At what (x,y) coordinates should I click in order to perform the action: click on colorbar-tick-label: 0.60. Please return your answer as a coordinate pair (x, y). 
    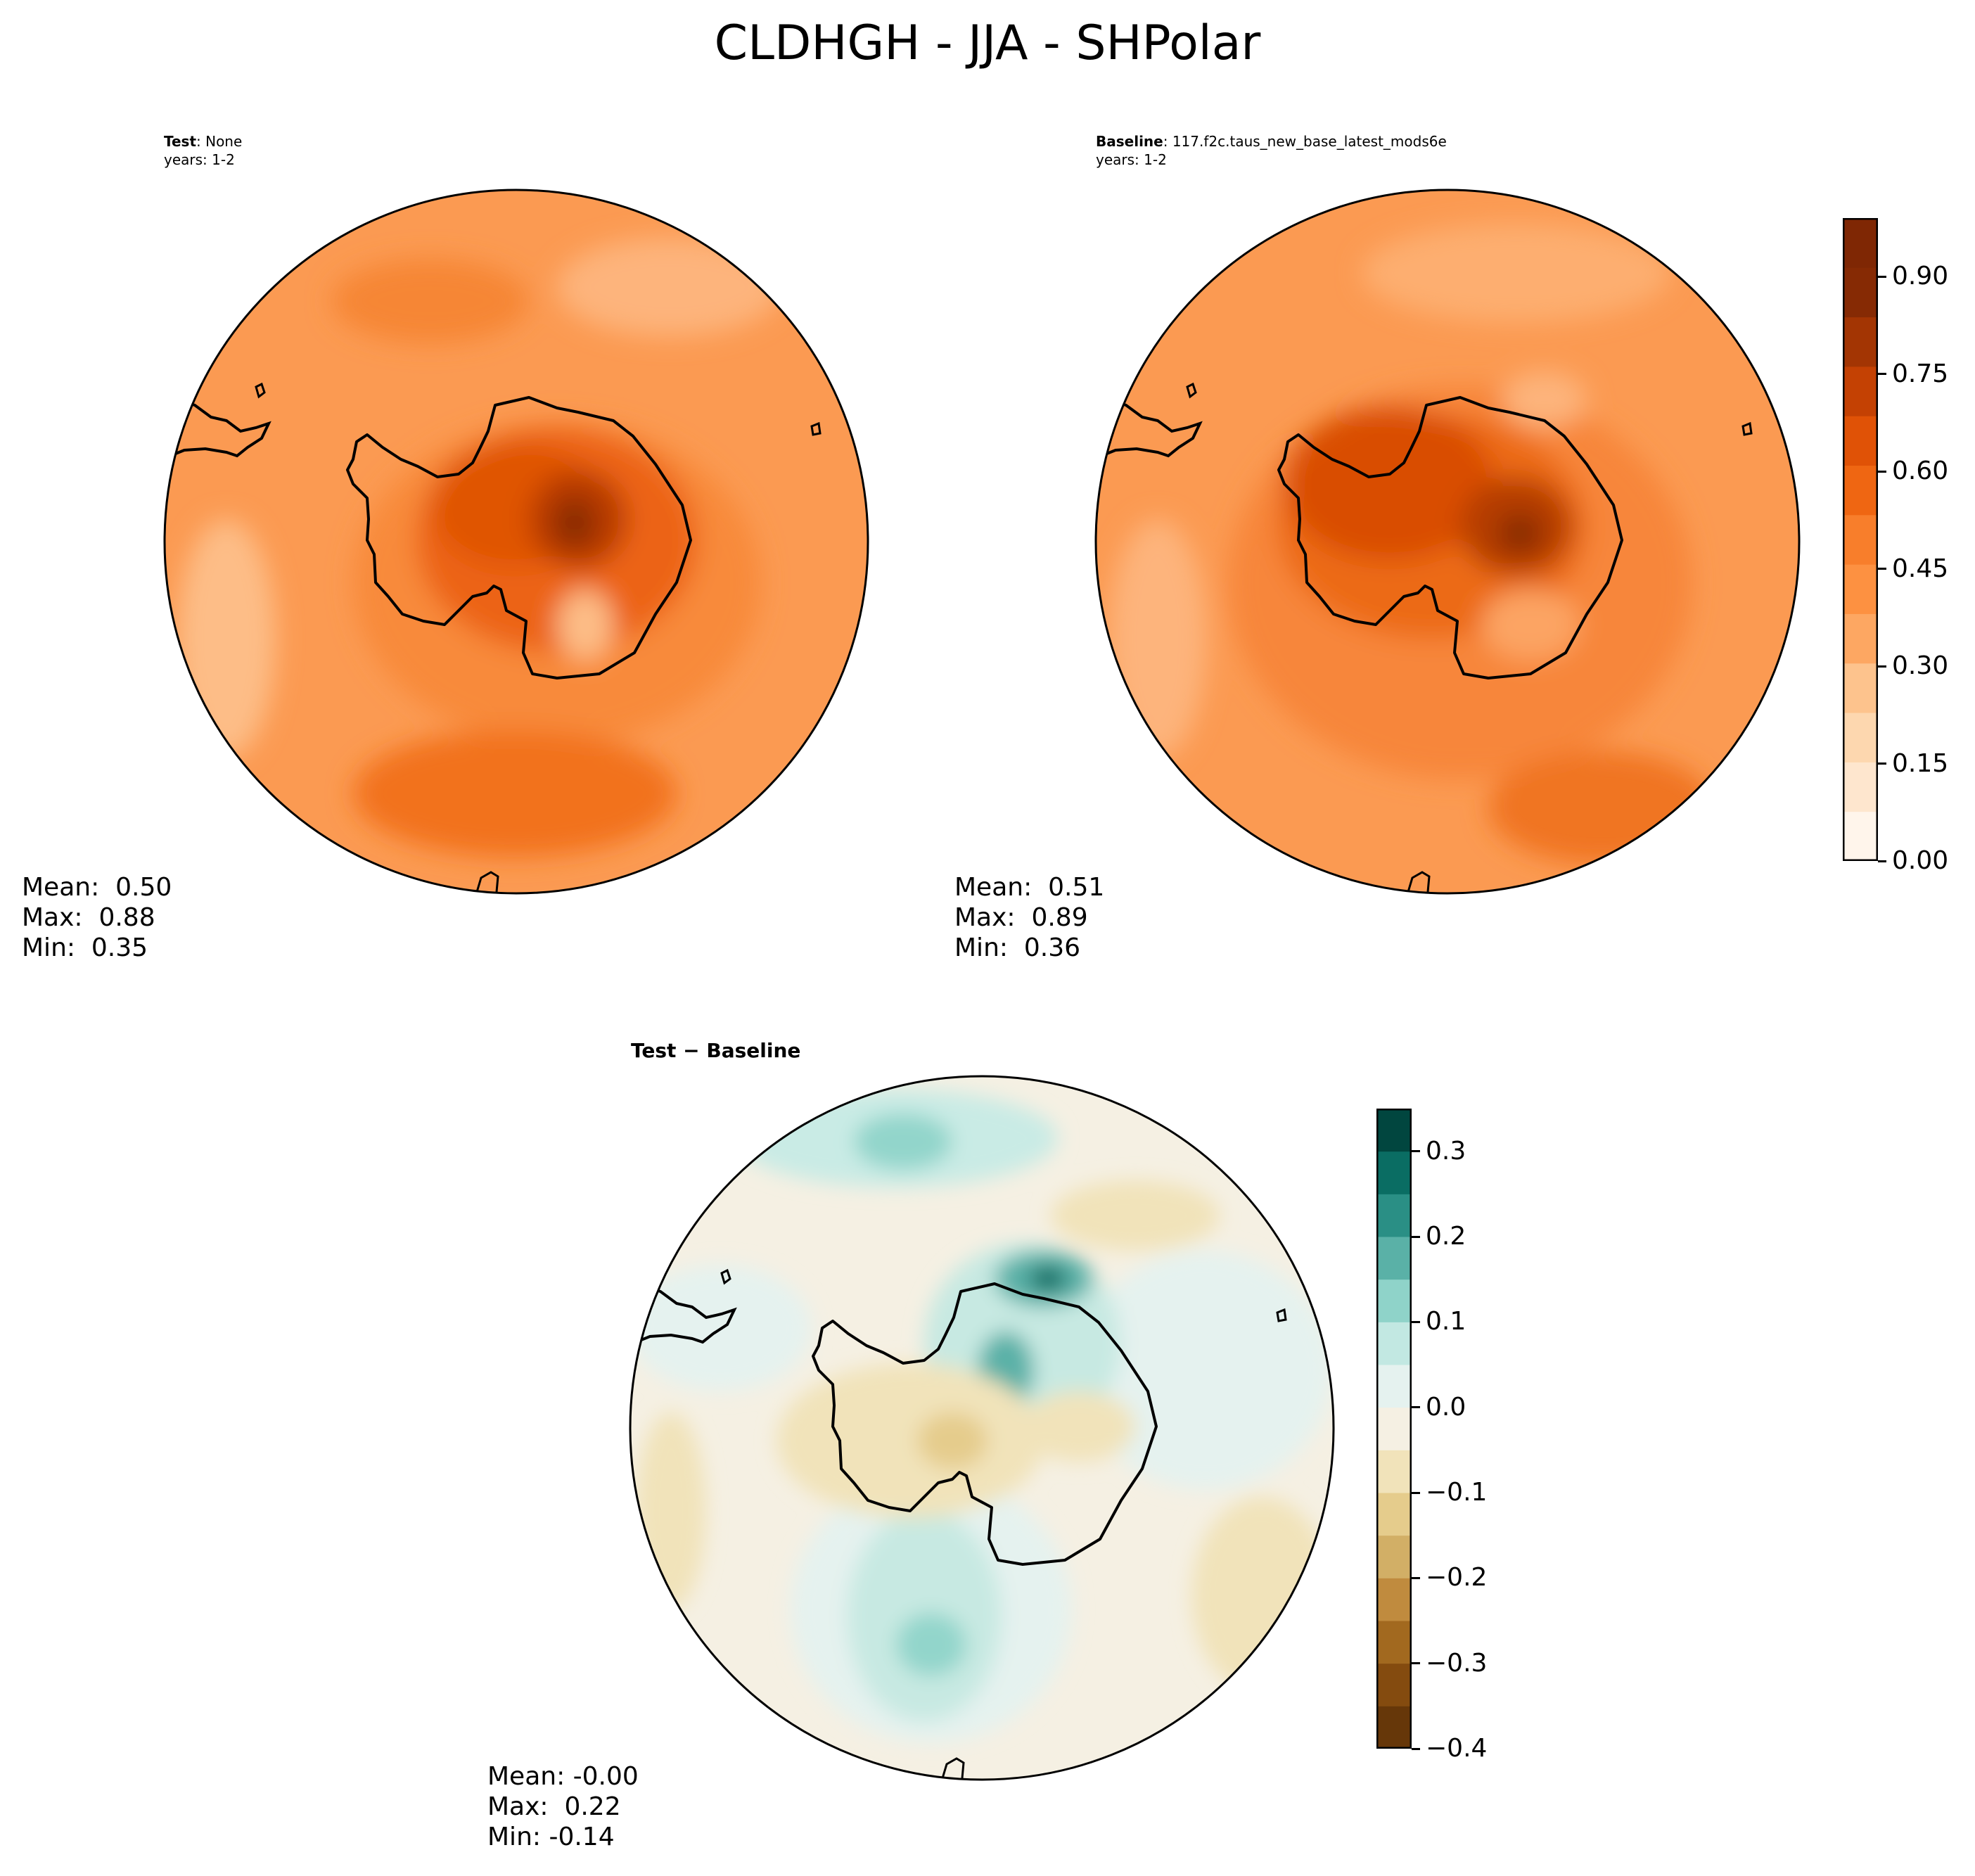
    Looking at the image, I should click on (1920, 471).